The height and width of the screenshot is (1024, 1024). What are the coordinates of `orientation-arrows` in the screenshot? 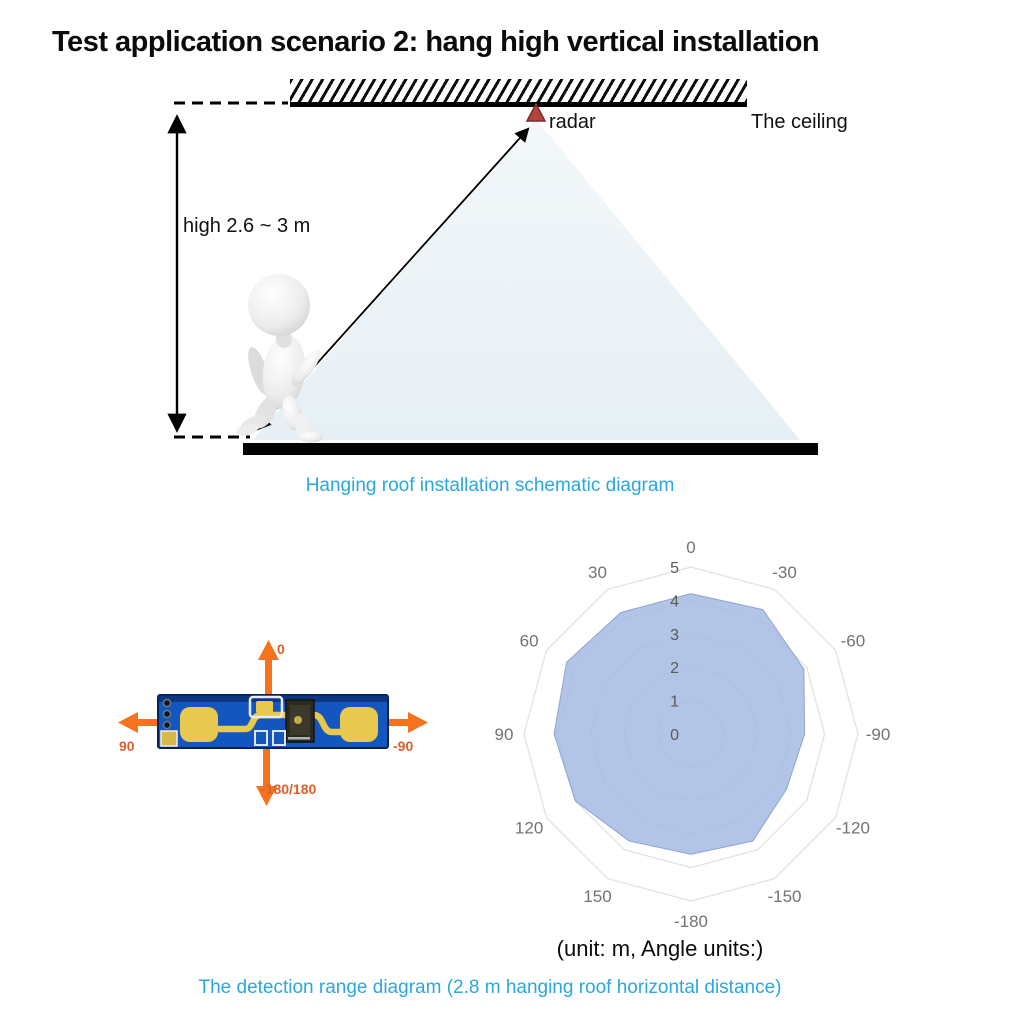 It's located at (273, 723).